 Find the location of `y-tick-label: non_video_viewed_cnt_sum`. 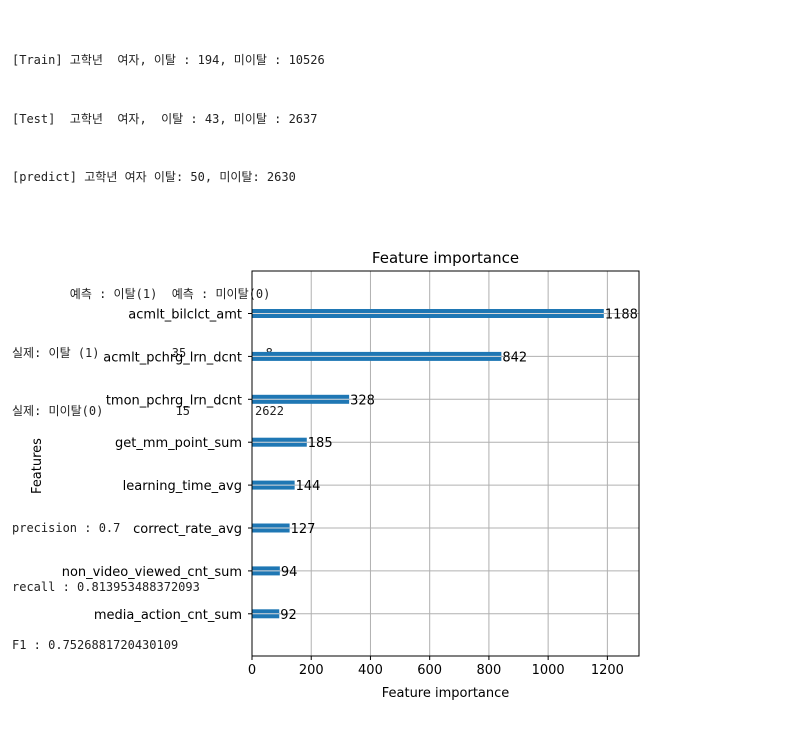

y-tick-label: non_video_viewed_cnt_sum is located at coordinates (152, 572).